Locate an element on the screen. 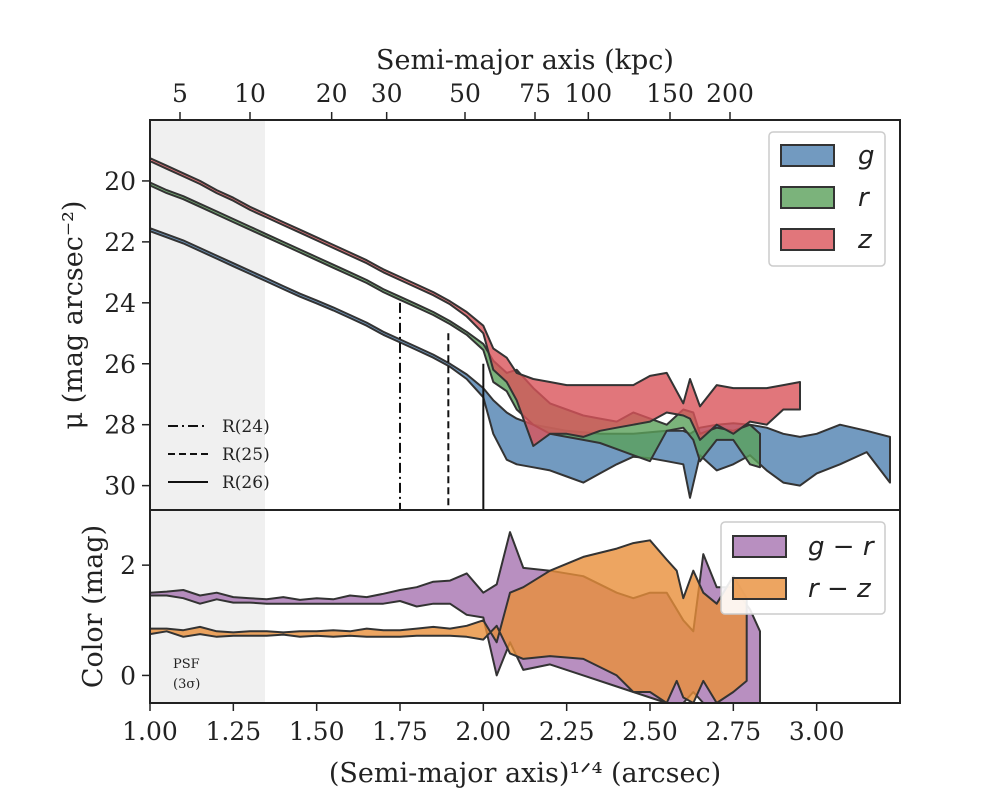 The width and height of the screenshot is (1000, 800). band-legend: grz is located at coordinates (827, 199).